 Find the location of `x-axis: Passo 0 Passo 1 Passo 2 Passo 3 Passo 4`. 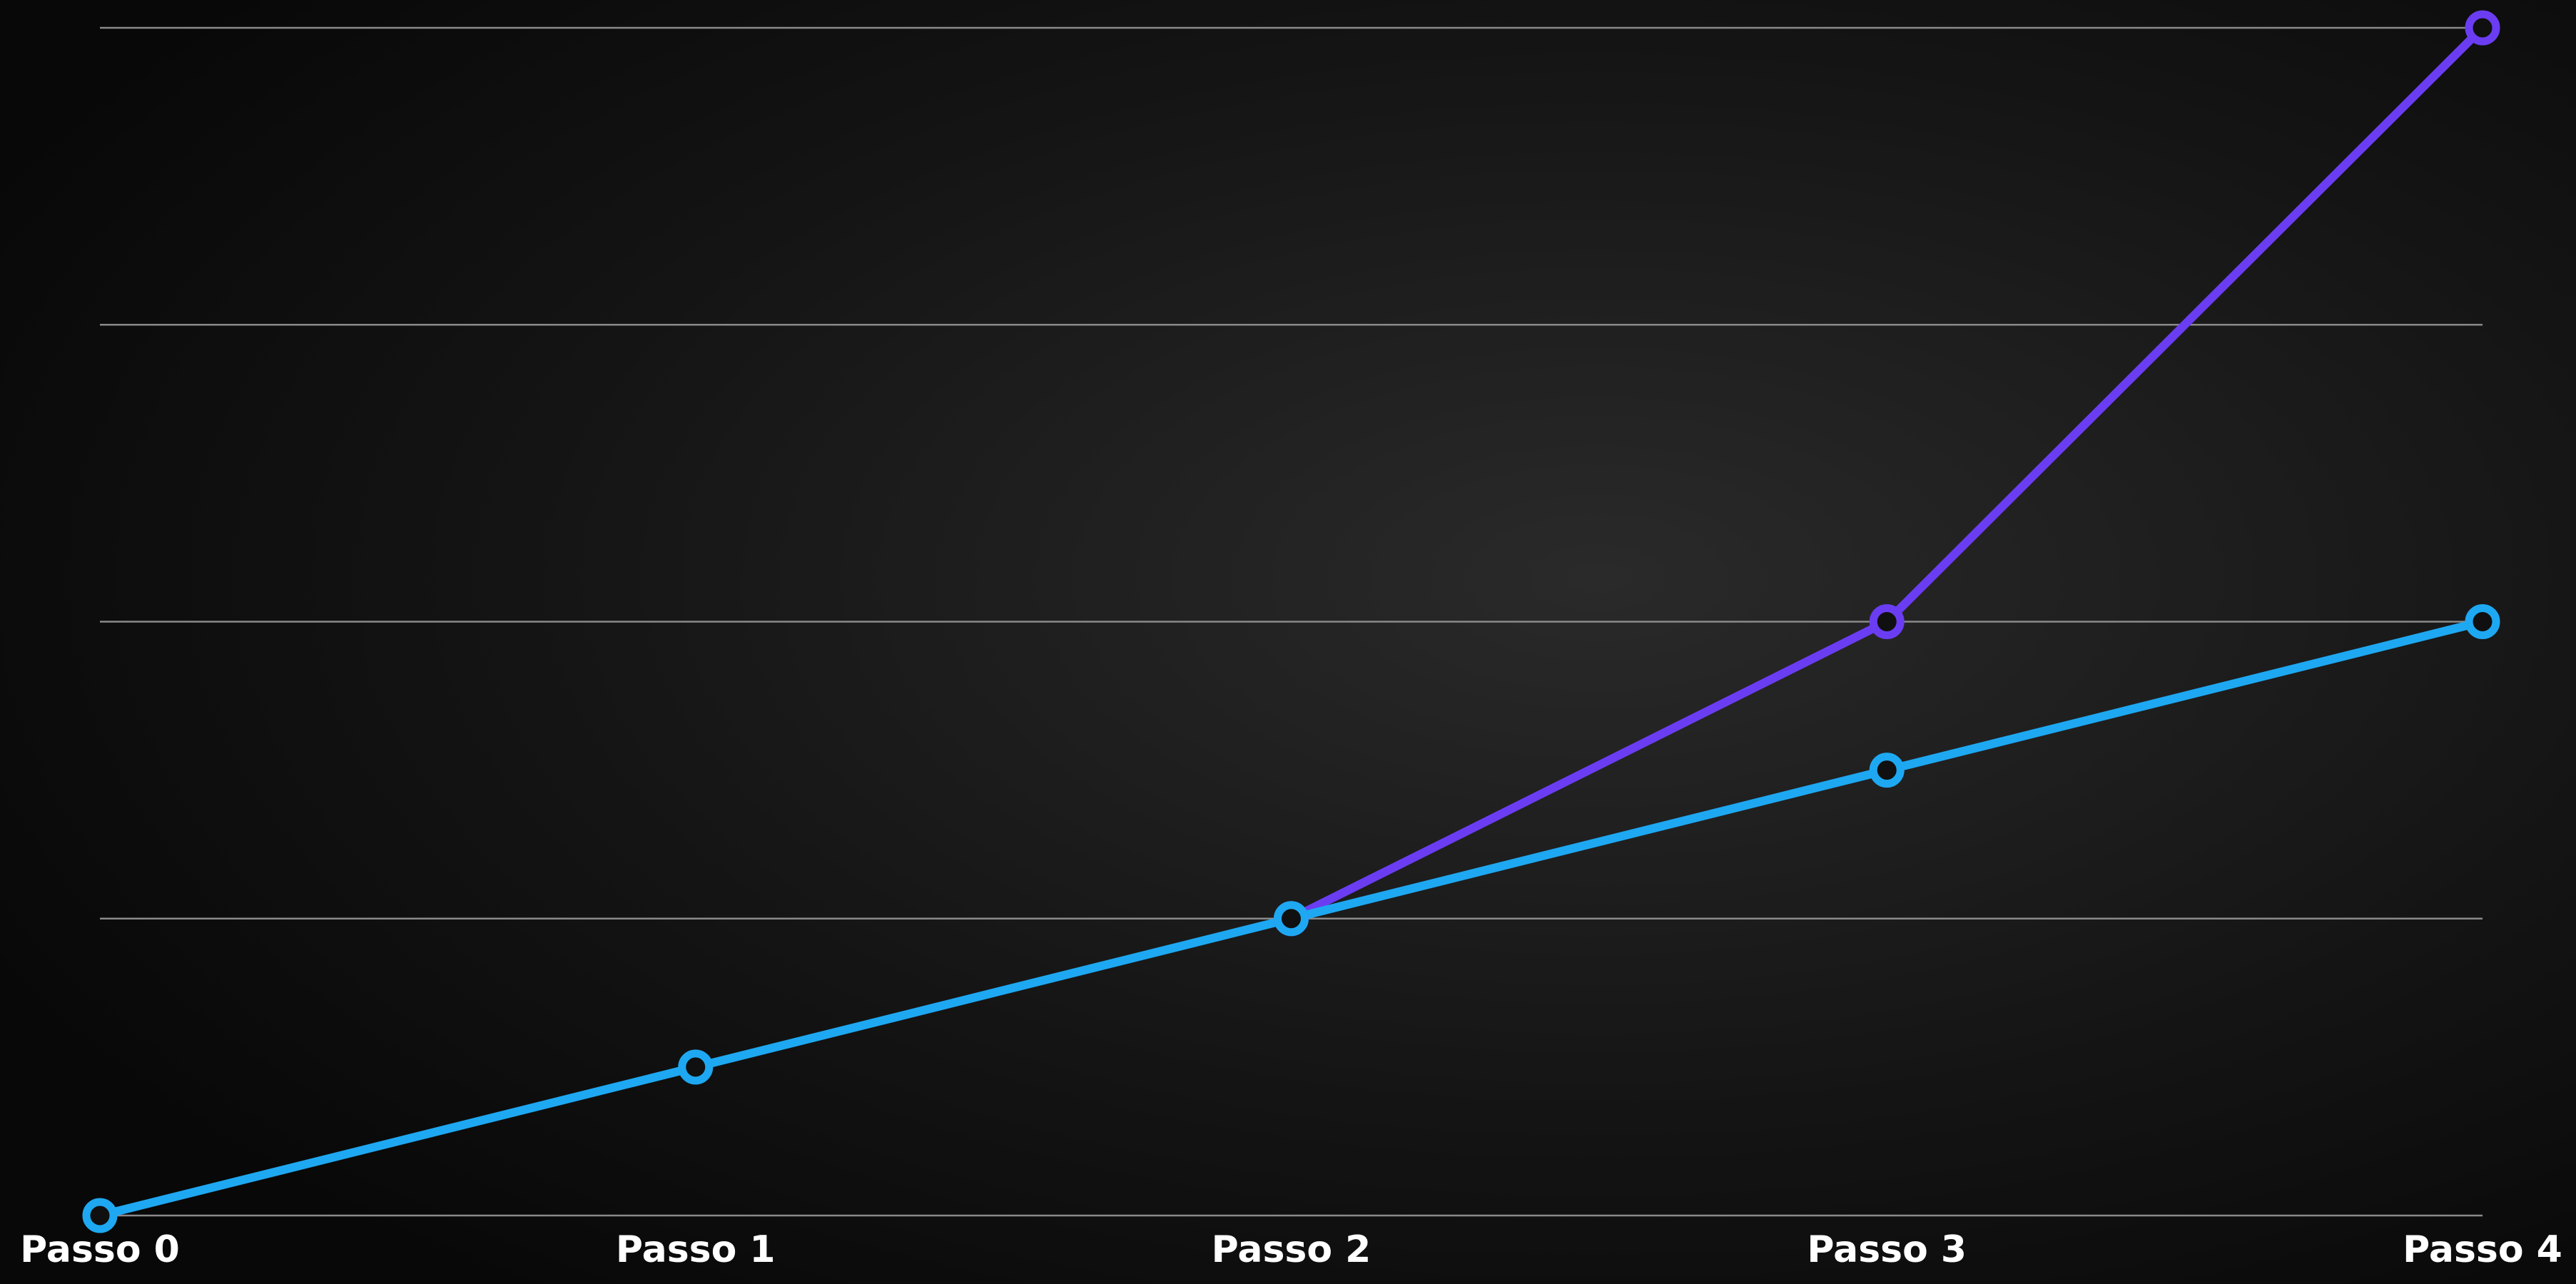

x-axis: Passo 0 Passo 1 Passo 2 Passo 3 Passo 4 is located at coordinates (1291, 1249).